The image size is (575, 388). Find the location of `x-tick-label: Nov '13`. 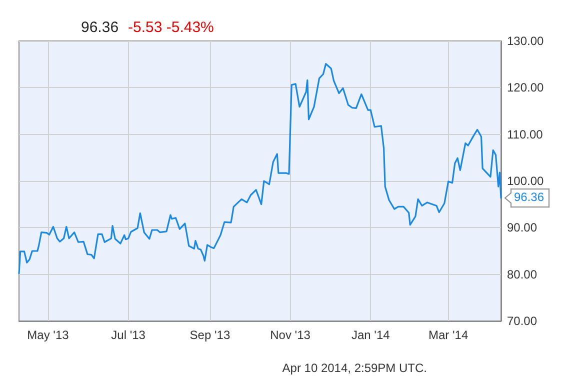

x-tick-label: Nov '13 is located at coordinates (290, 335).